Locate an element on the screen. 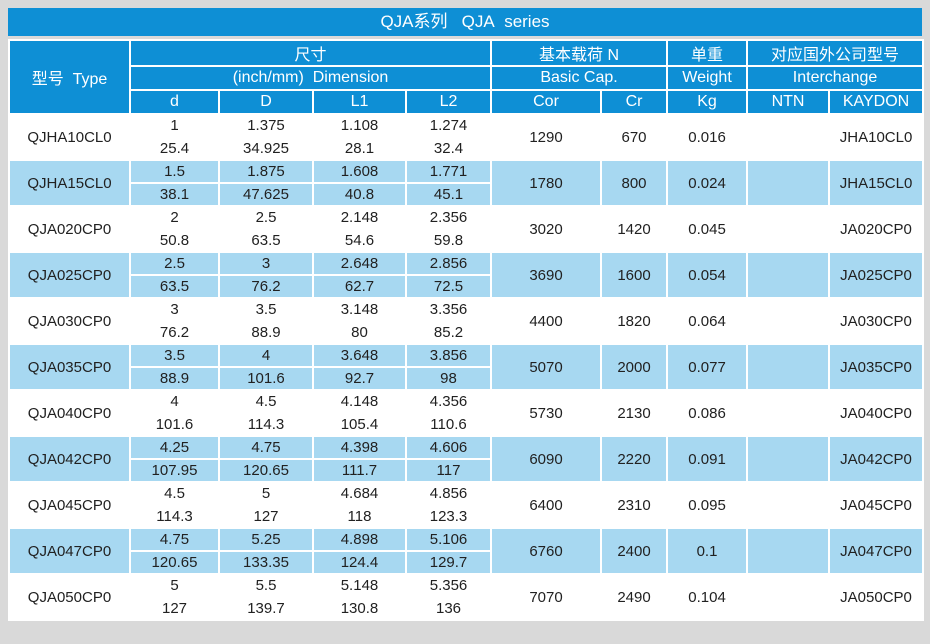 The height and width of the screenshot is (644, 930). cell-type: QJA025CP0 is located at coordinates (69, 275).